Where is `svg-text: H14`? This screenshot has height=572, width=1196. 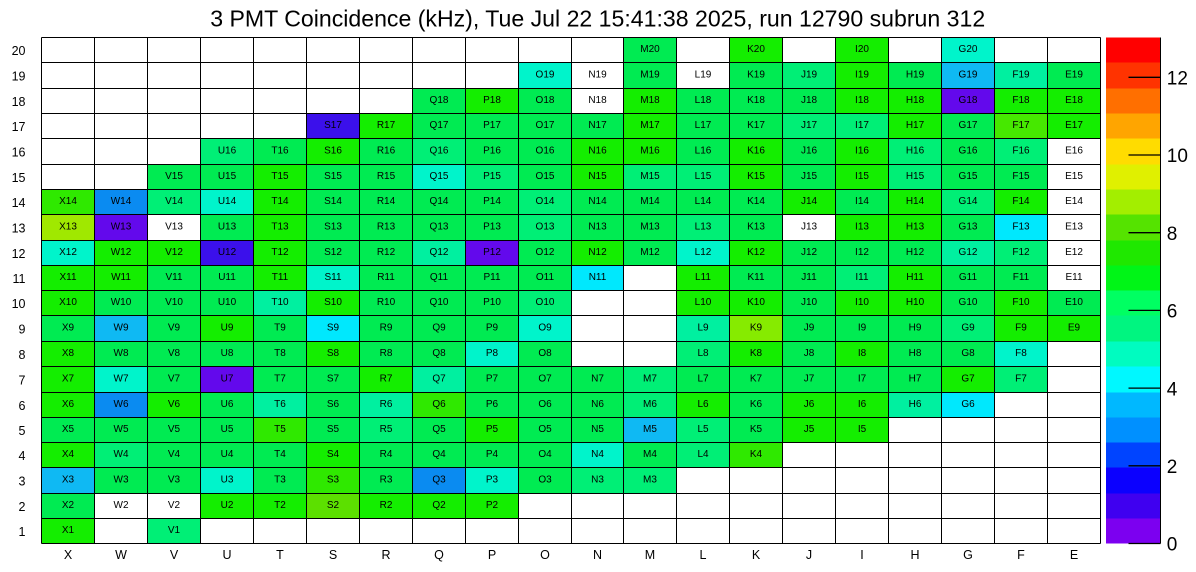 svg-text: H14 is located at coordinates (915, 201).